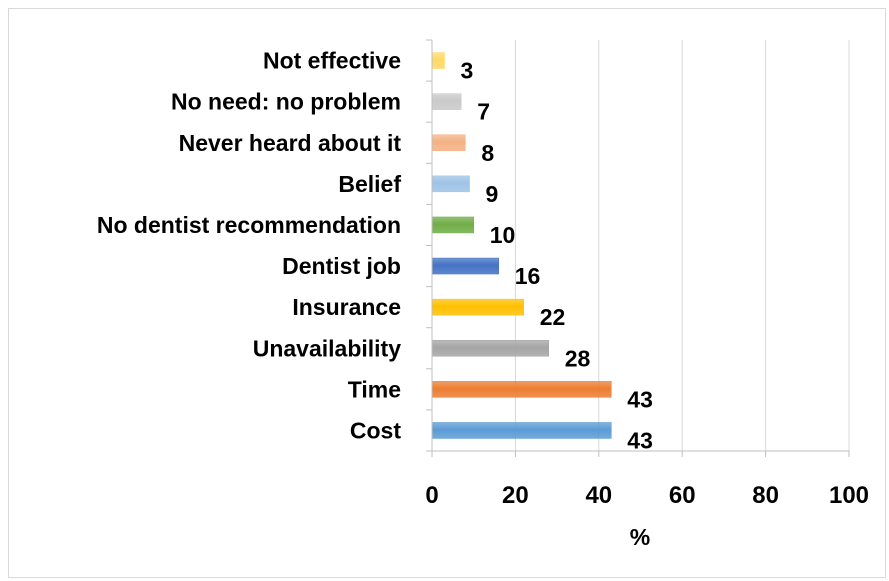 The image size is (889, 581). I want to click on bar-time, so click(521, 389).